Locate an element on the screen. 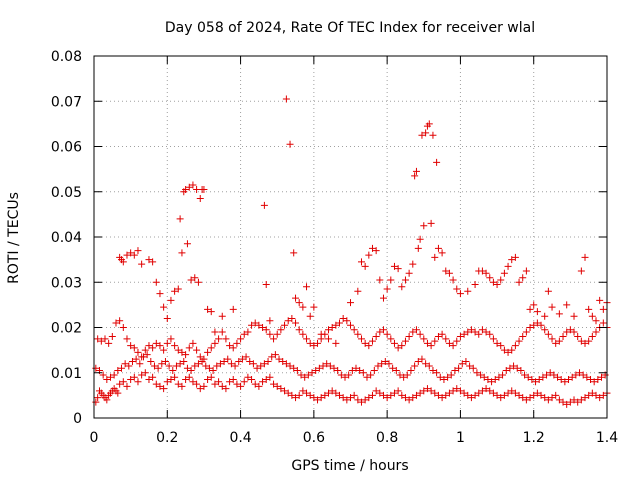 Image resolution: width=640 pixels, height=480 pixels. y-tick-label: 0.08 is located at coordinates (66, 57).